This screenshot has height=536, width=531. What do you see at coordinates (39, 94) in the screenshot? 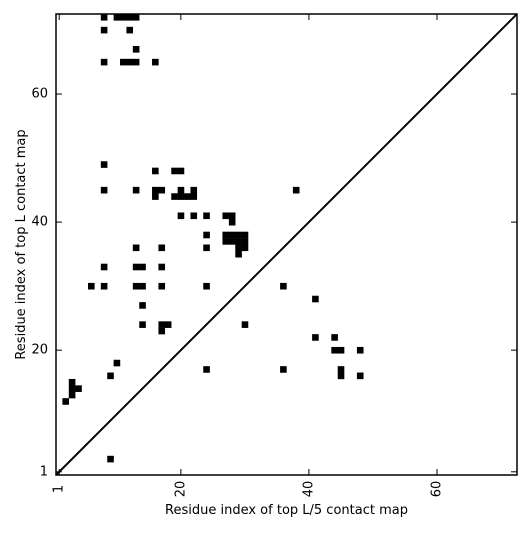
I see `y-tick-label: 60` at bounding box center [39, 94].